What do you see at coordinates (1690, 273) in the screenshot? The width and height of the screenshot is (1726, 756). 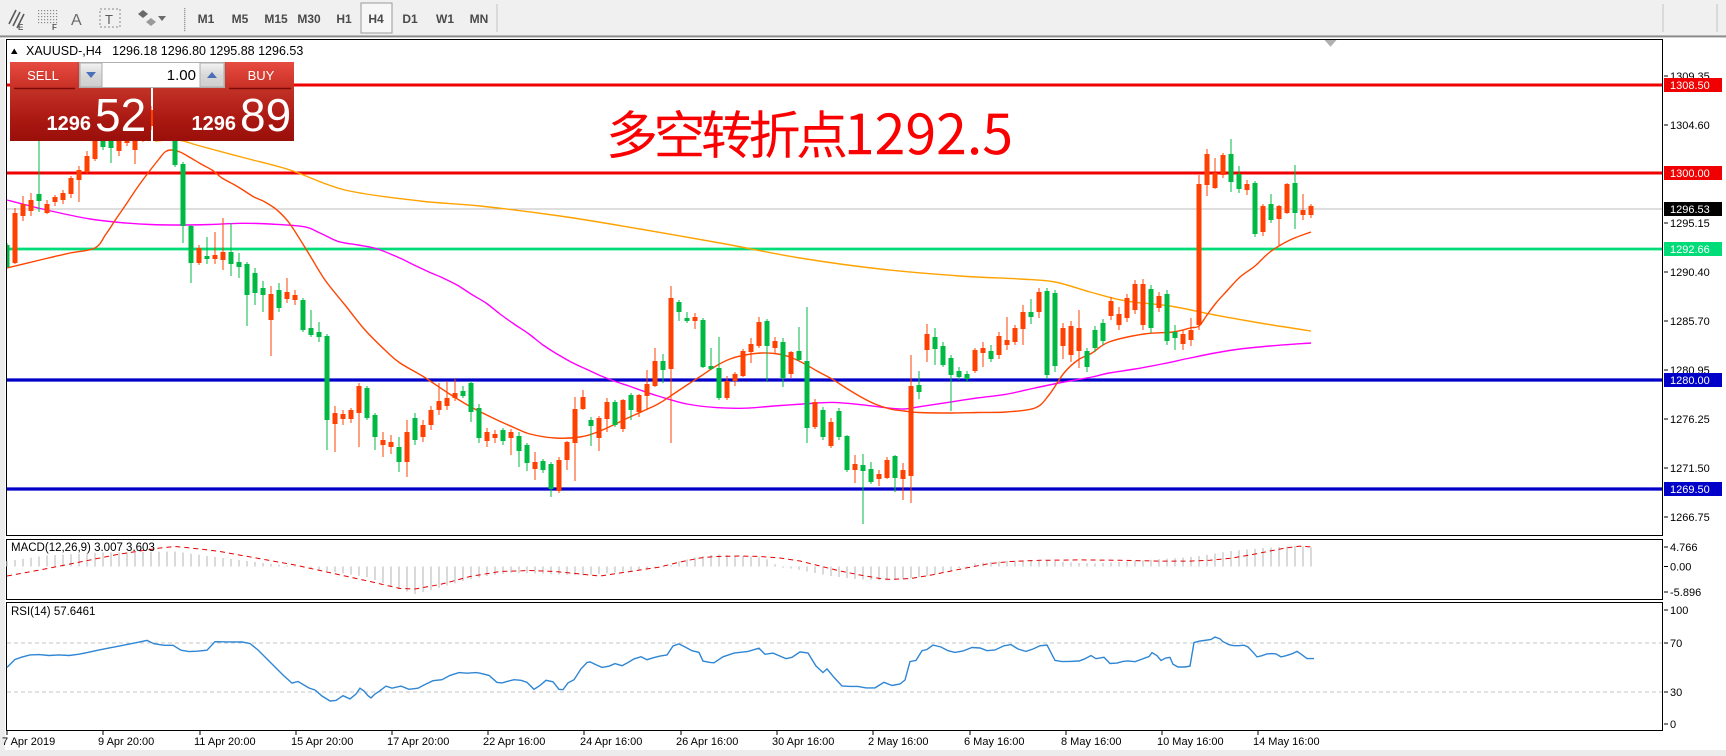 I see `svg-text: 1290.40` at bounding box center [1690, 273].